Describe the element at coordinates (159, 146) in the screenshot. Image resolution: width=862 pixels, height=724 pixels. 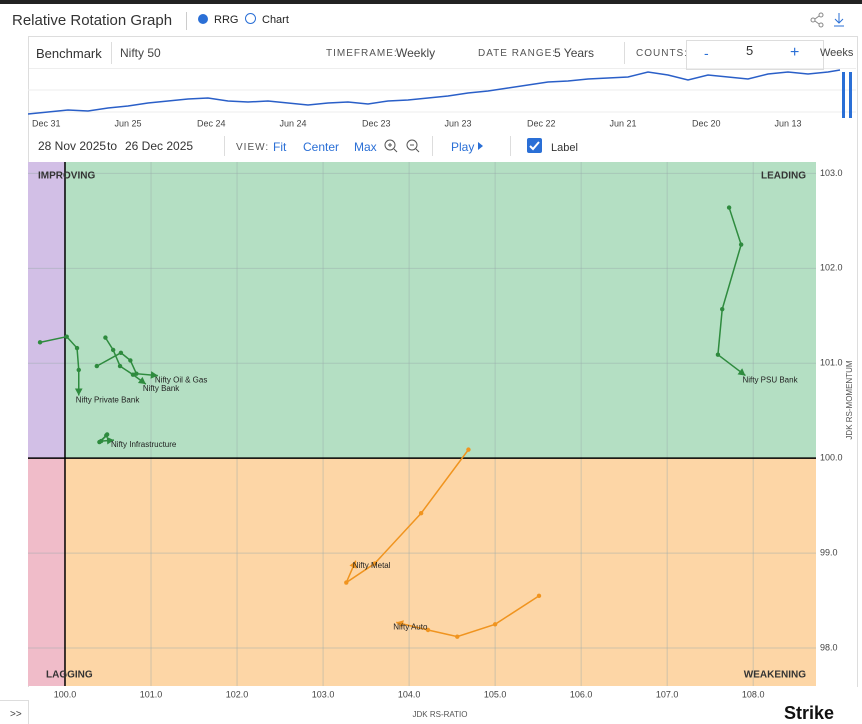
I see `date-to: 26 Dec 2025` at that location.